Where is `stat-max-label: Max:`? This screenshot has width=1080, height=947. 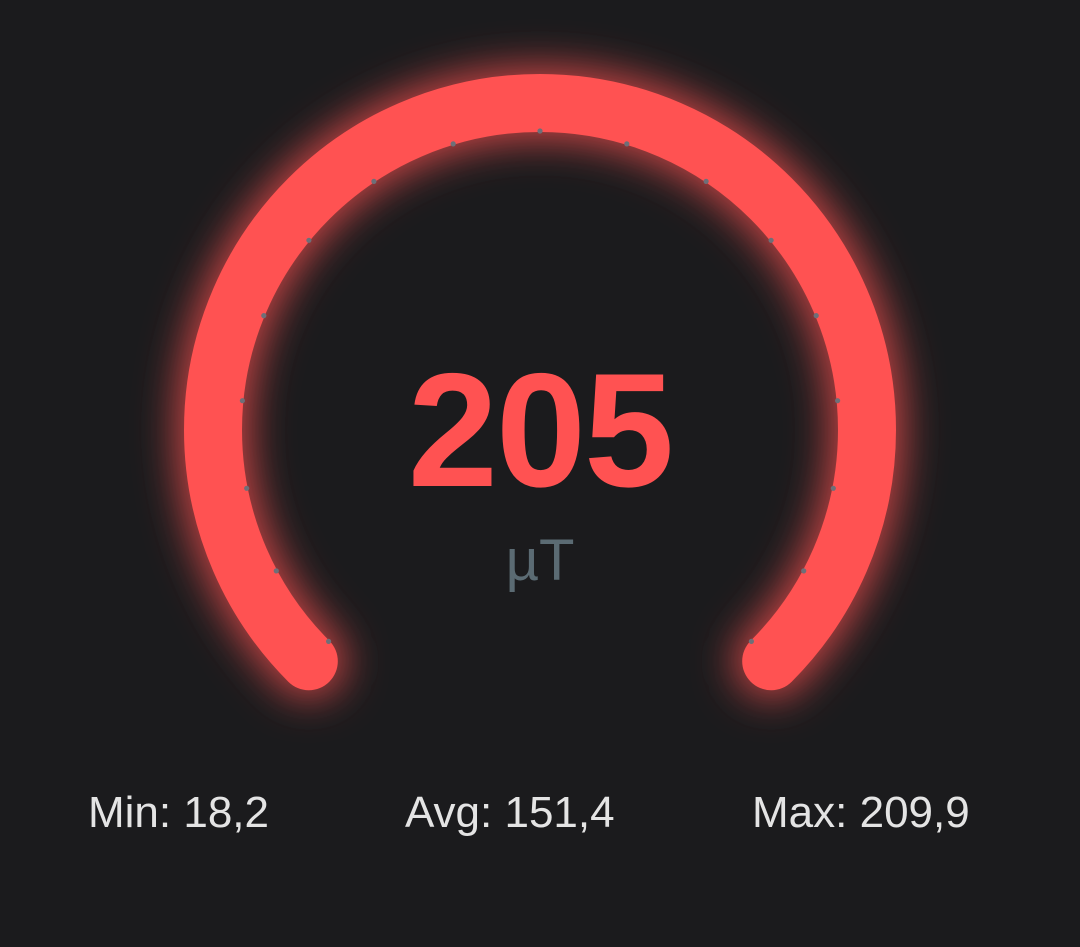 stat-max-label: Max: is located at coordinates (800, 812).